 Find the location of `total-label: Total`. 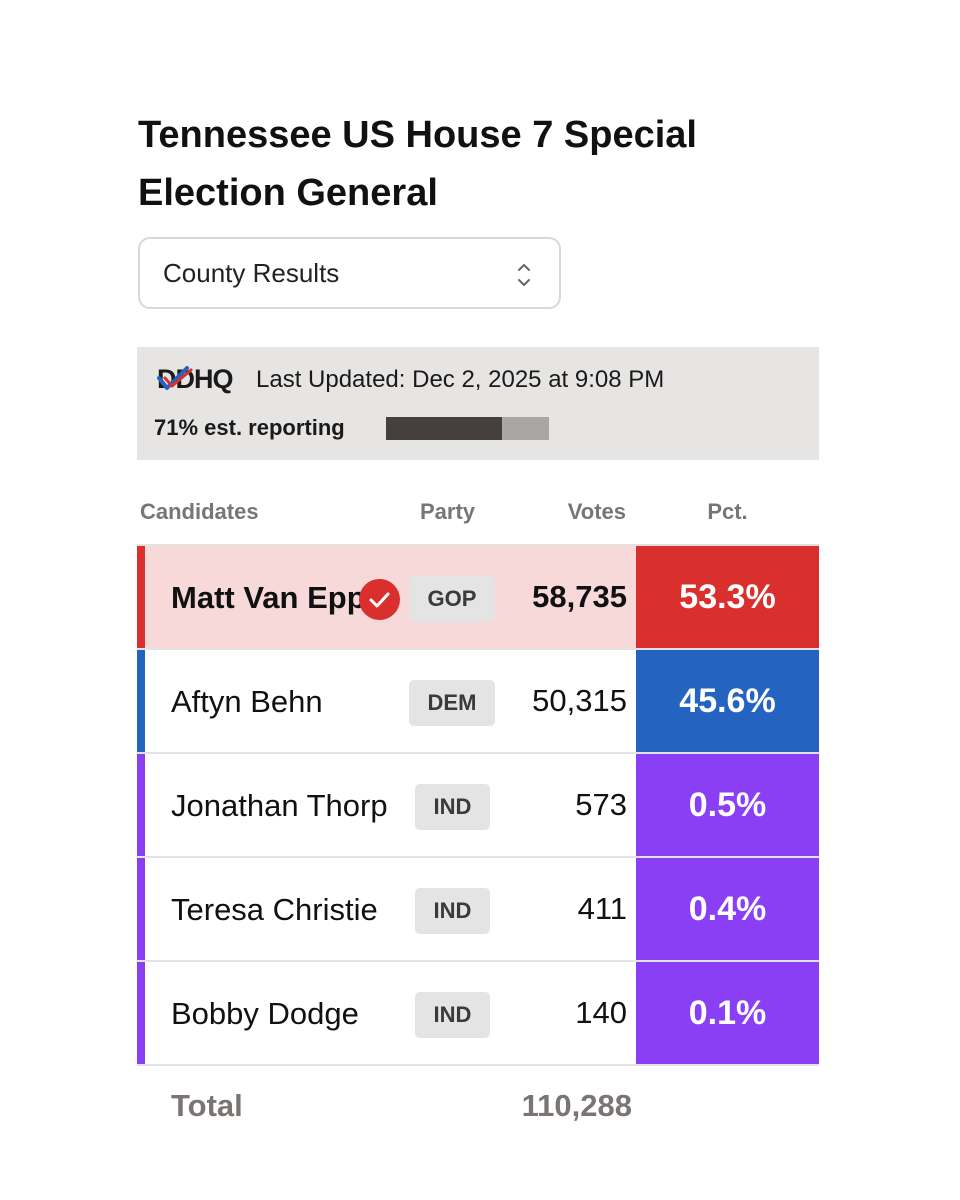

total-label: Total is located at coordinates (207, 1105).